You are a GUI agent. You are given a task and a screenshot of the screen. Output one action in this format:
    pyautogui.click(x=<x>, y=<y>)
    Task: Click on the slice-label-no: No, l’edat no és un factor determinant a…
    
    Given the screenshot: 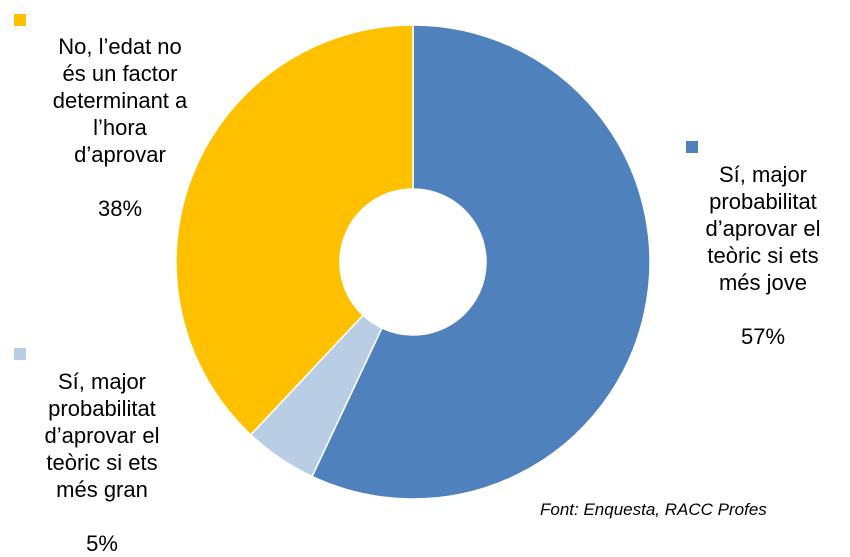 What is the action you would take?
    pyautogui.click(x=120, y=127)
    